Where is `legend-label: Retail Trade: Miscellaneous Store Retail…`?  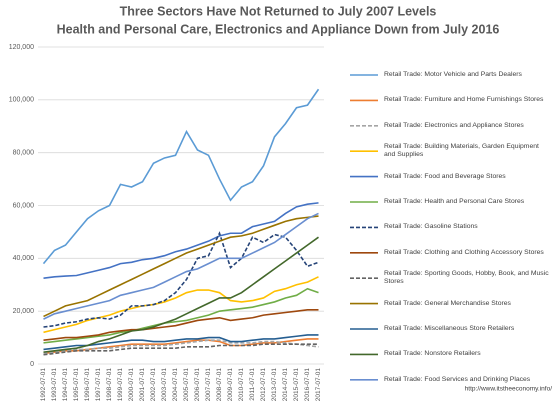
legend-label: Retail Trade: Miscellaneous Store Retail… is located at coordinates (449, 328).